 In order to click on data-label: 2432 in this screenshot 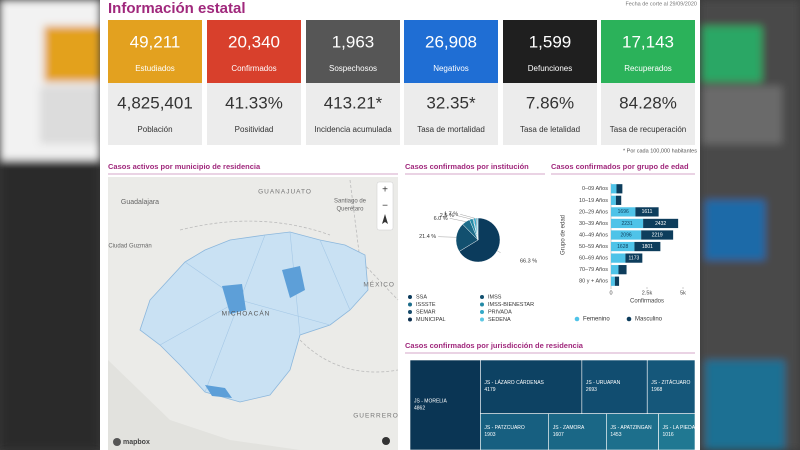, I will do `click(660, 224)`.